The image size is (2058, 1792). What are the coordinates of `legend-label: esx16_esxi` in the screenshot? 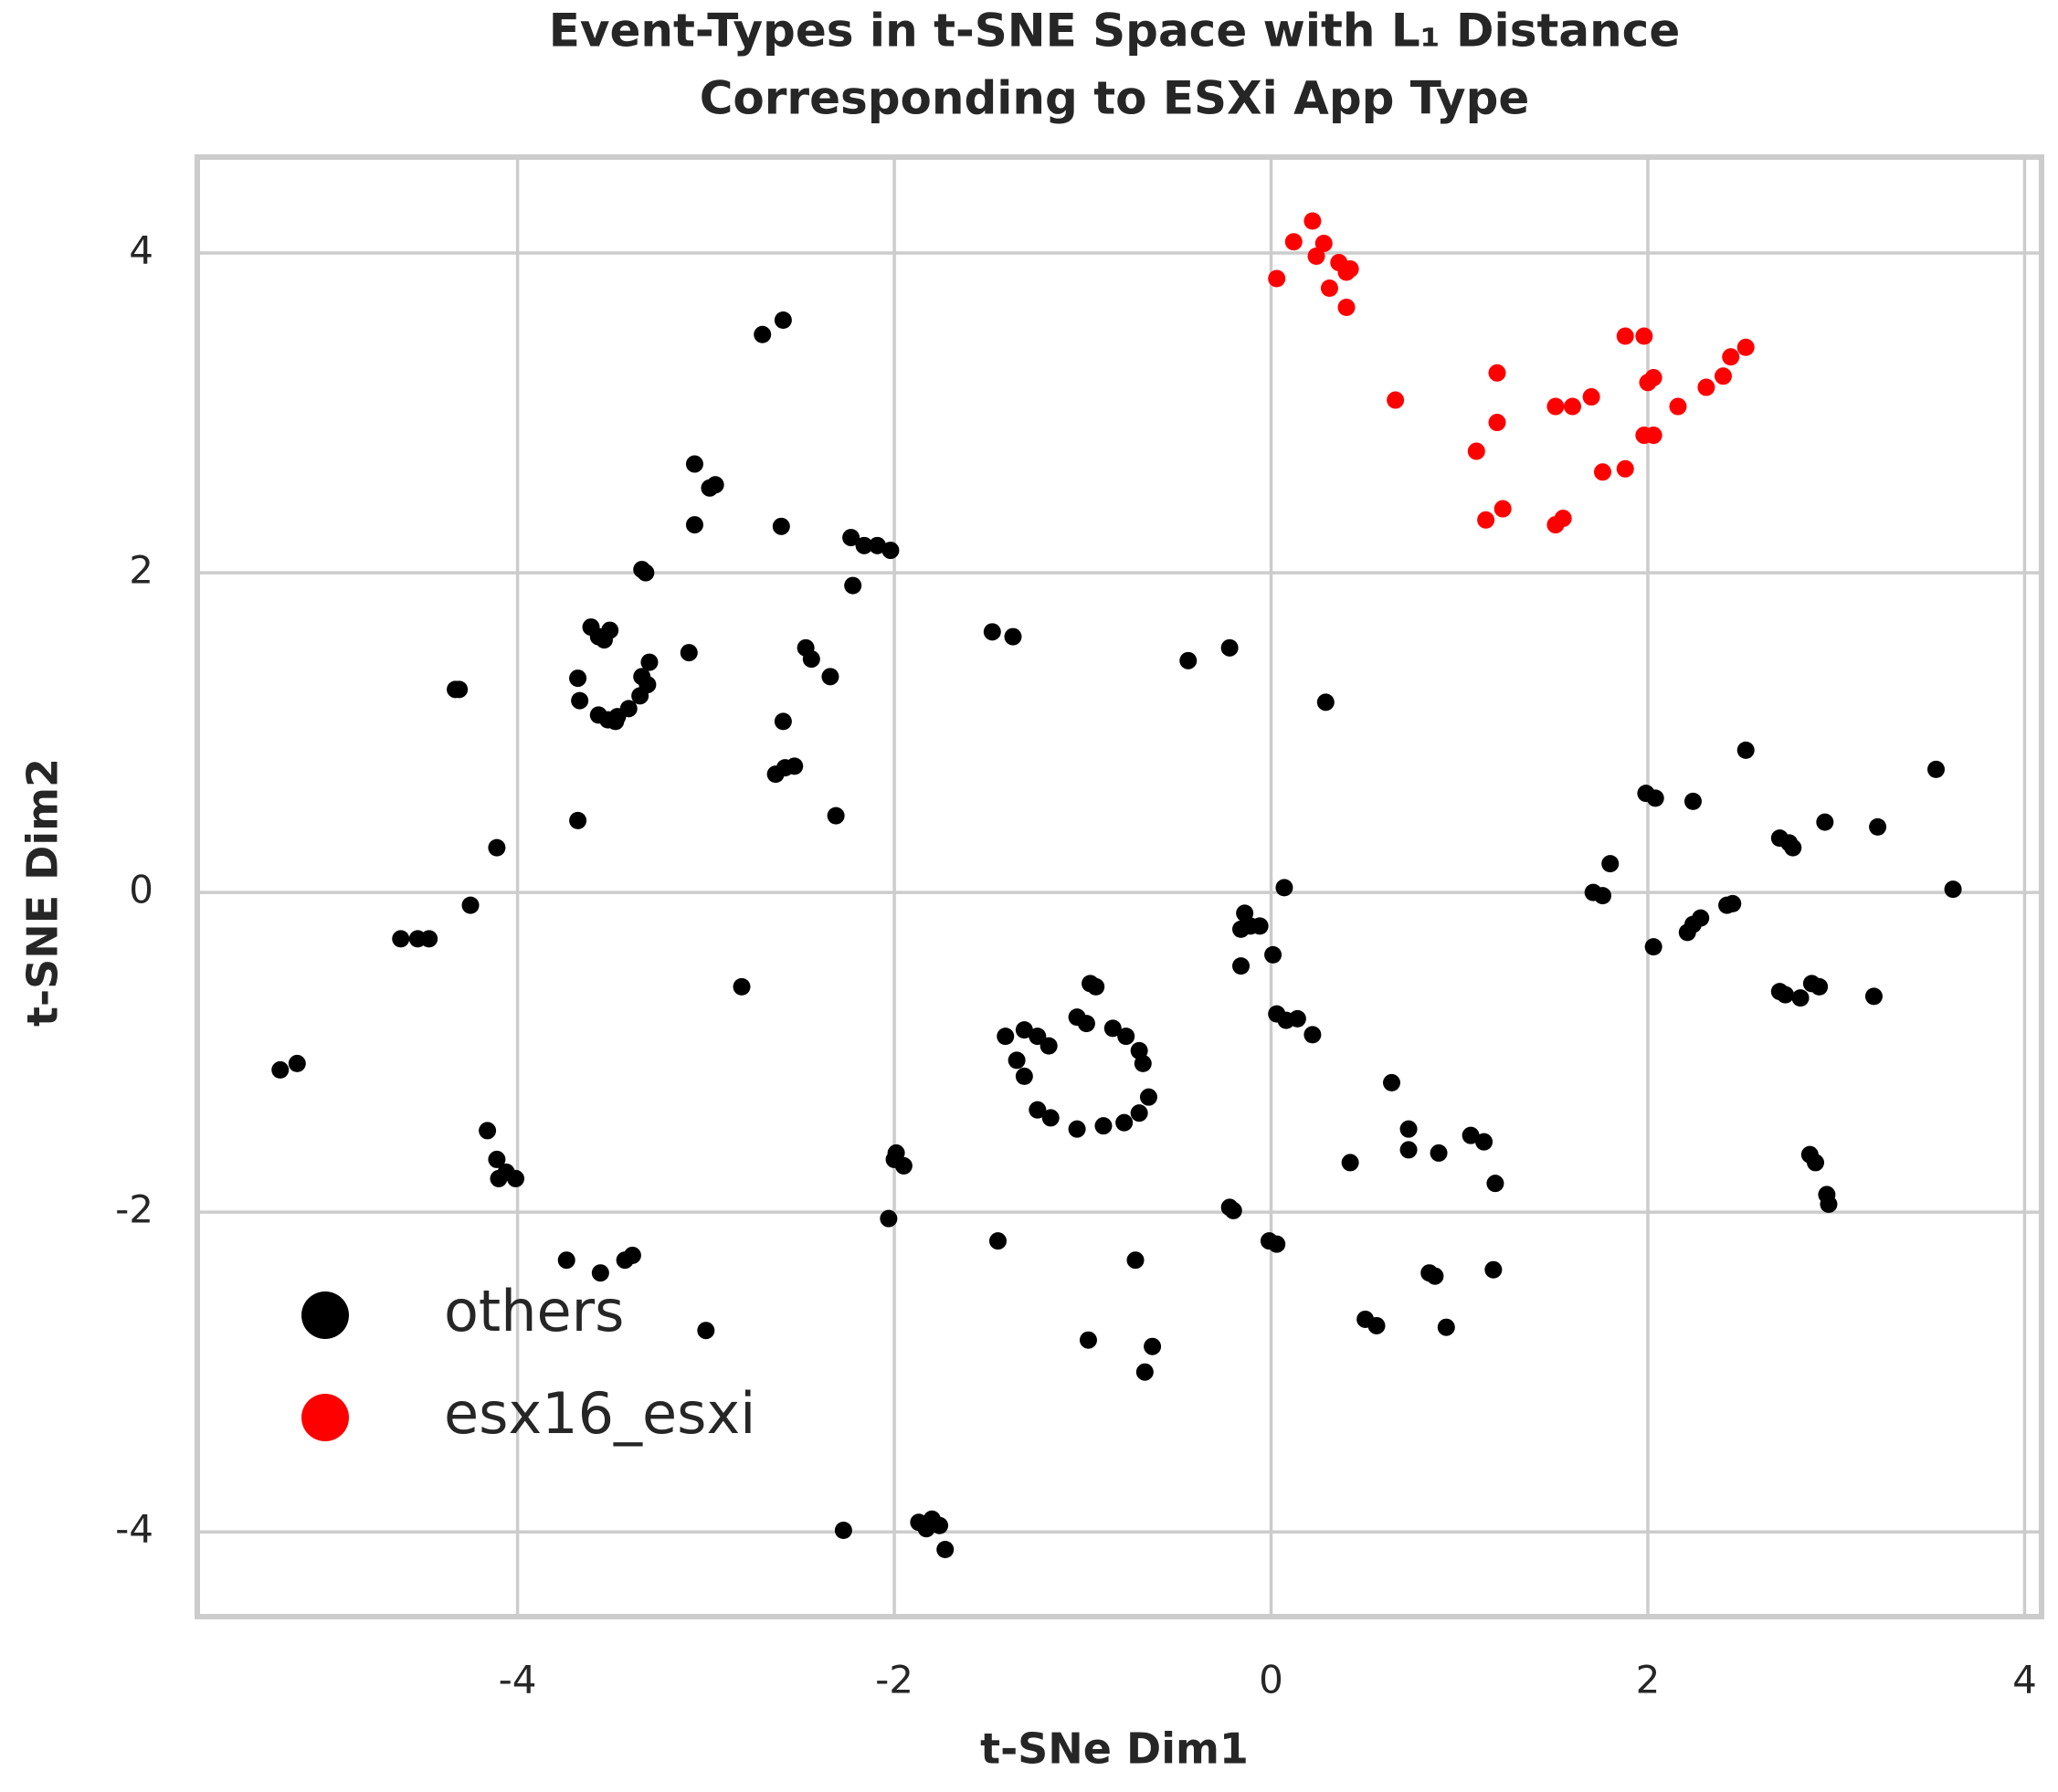 It's located at (599, 1413).